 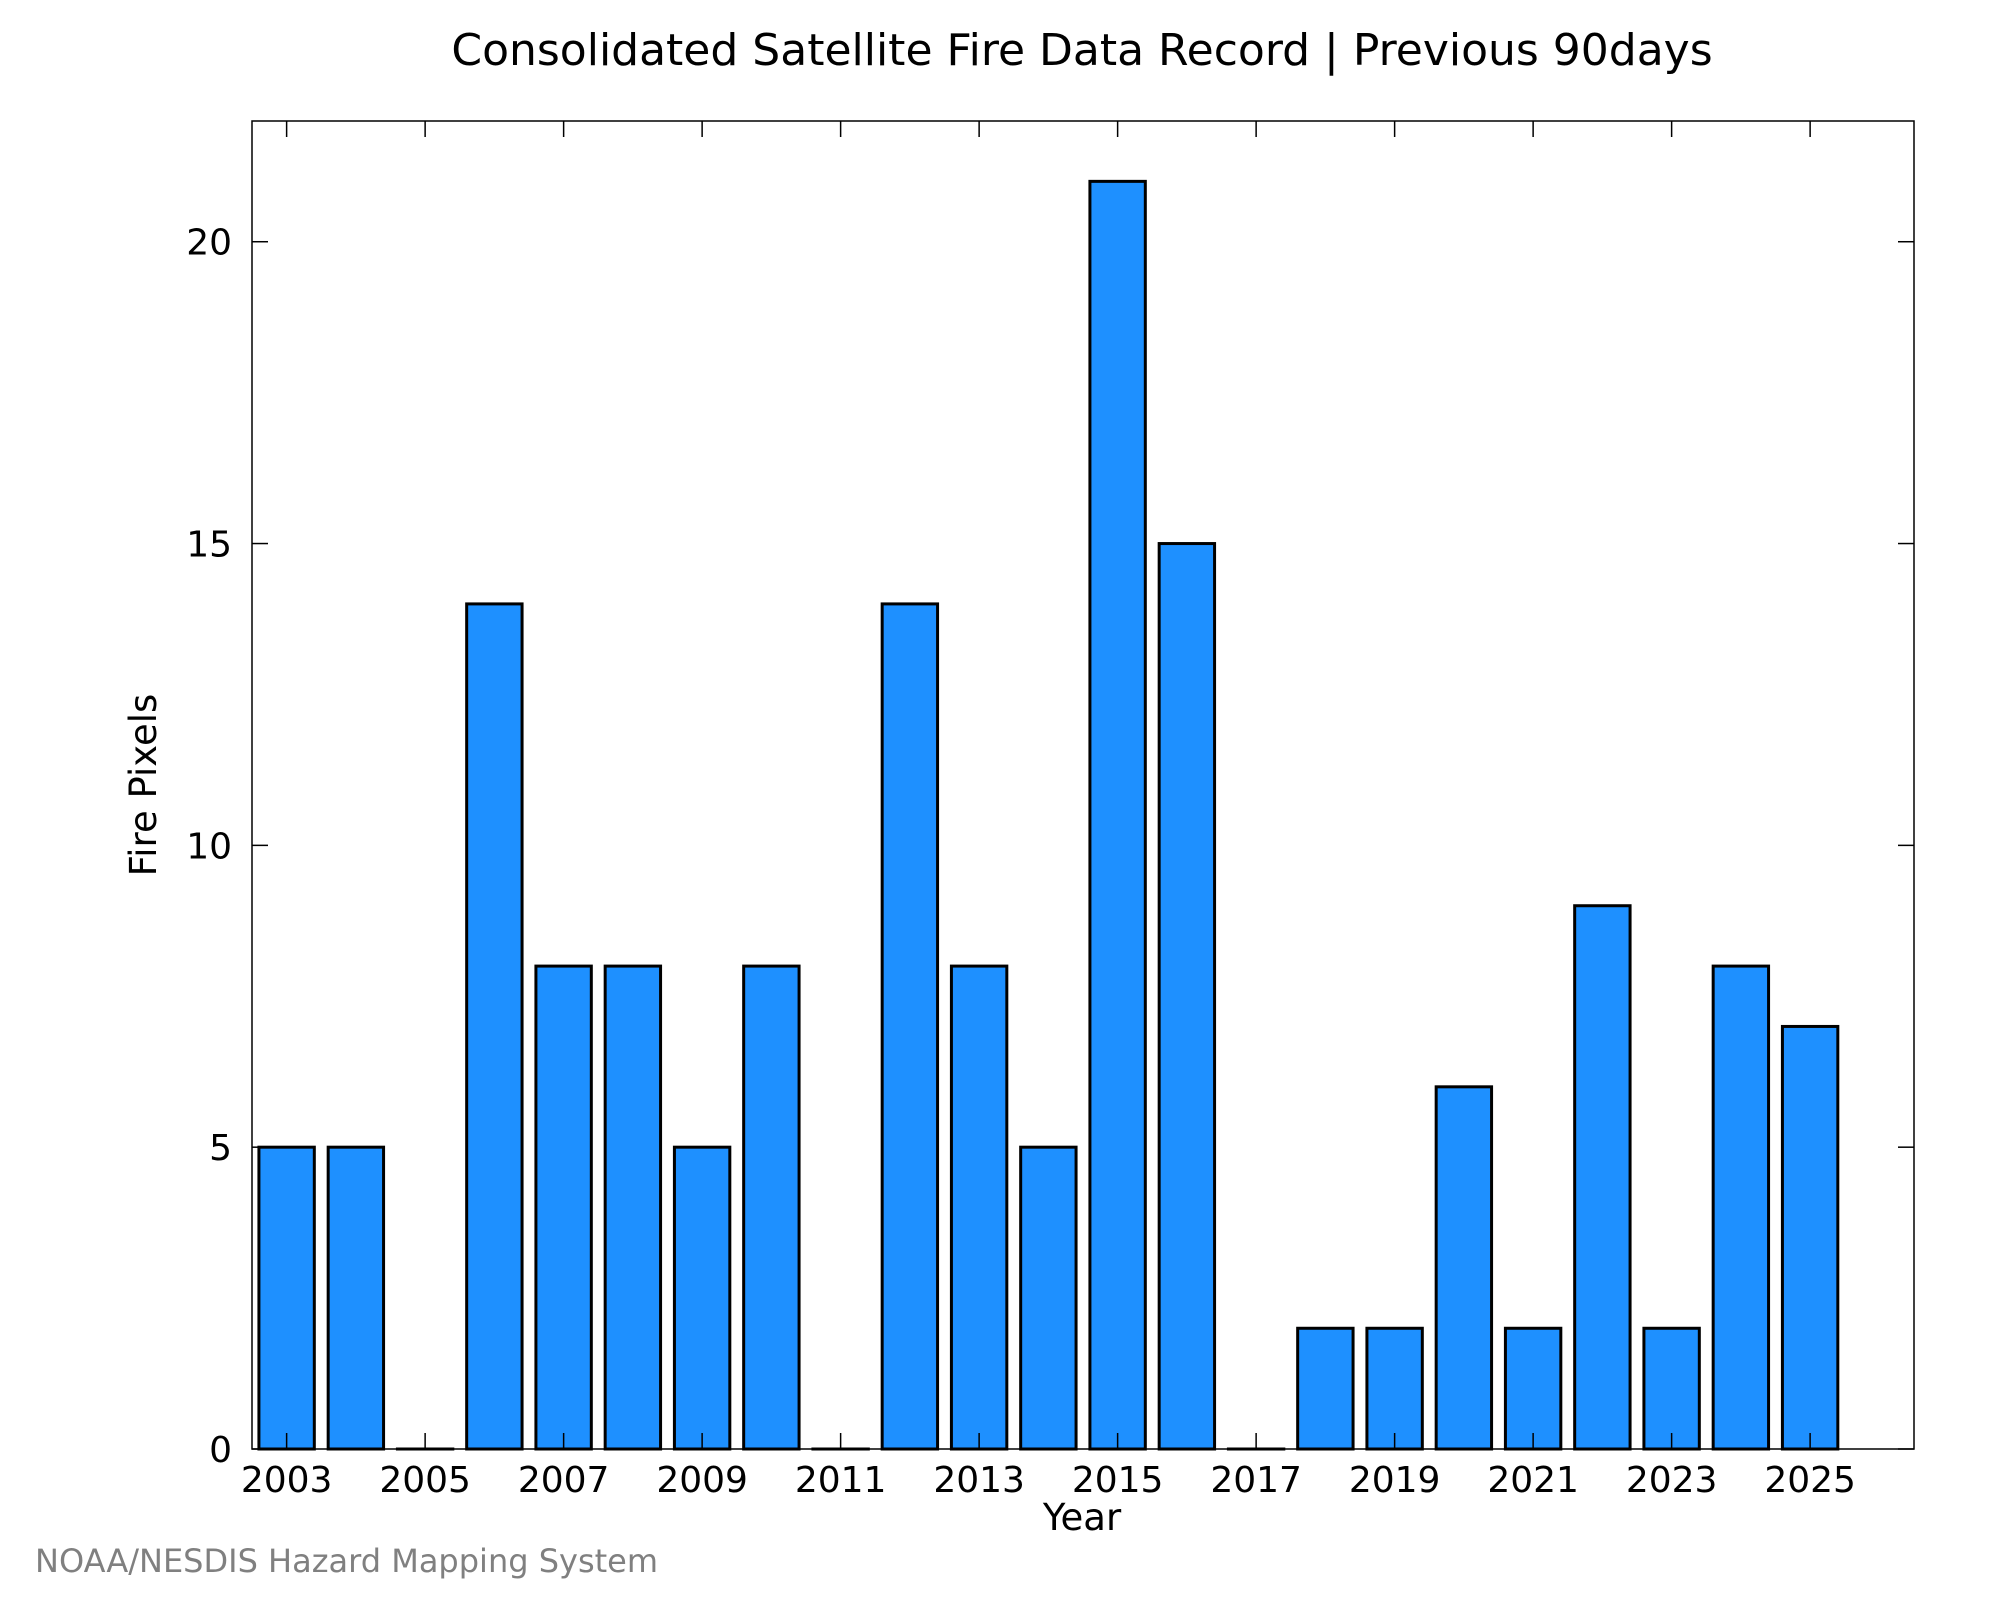 I want to click on bar-2015, so click(x=1117, y=815).